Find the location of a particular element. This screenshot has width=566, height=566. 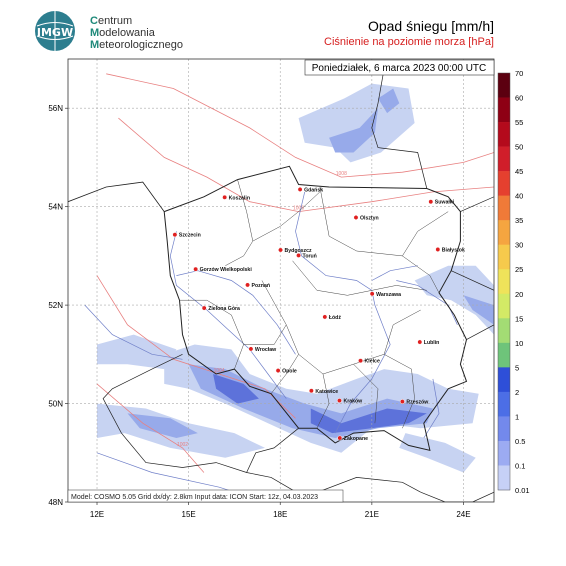

legend-label: 35 is located at coordinates (519, 220).